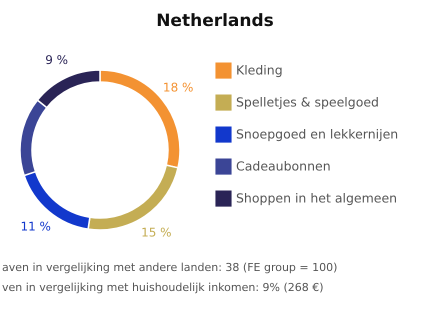  What do you see at coordinates (307, 102) in the screenshot?
I see `legend-label: Spelletjes & speelgoed` at bounding box center [307, 102].